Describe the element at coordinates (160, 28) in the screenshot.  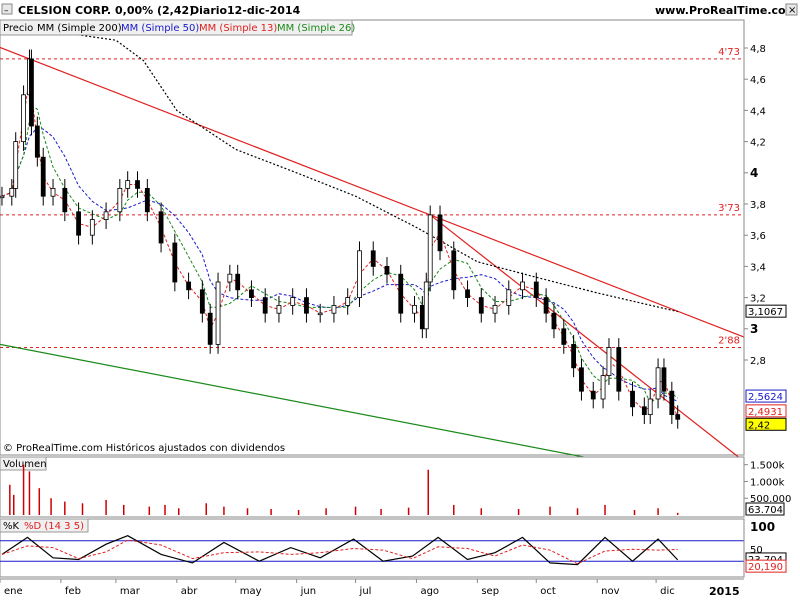
I see `legend-sma50: MM (Simple 50)` at that location.